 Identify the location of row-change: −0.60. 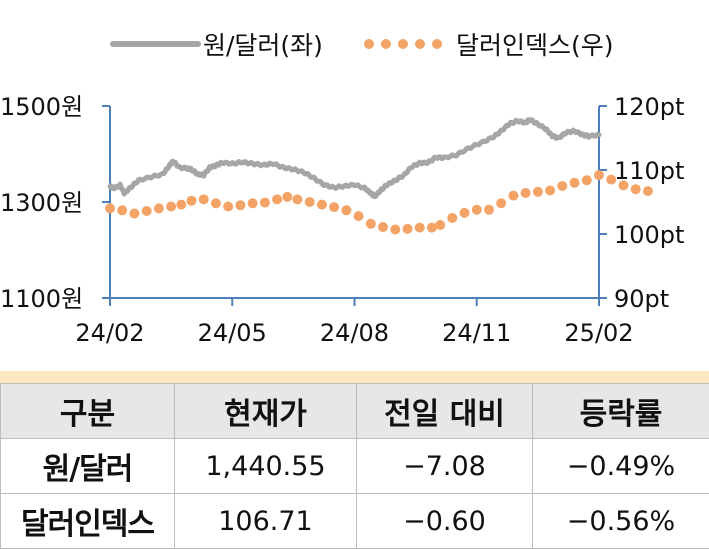
(445, 521).